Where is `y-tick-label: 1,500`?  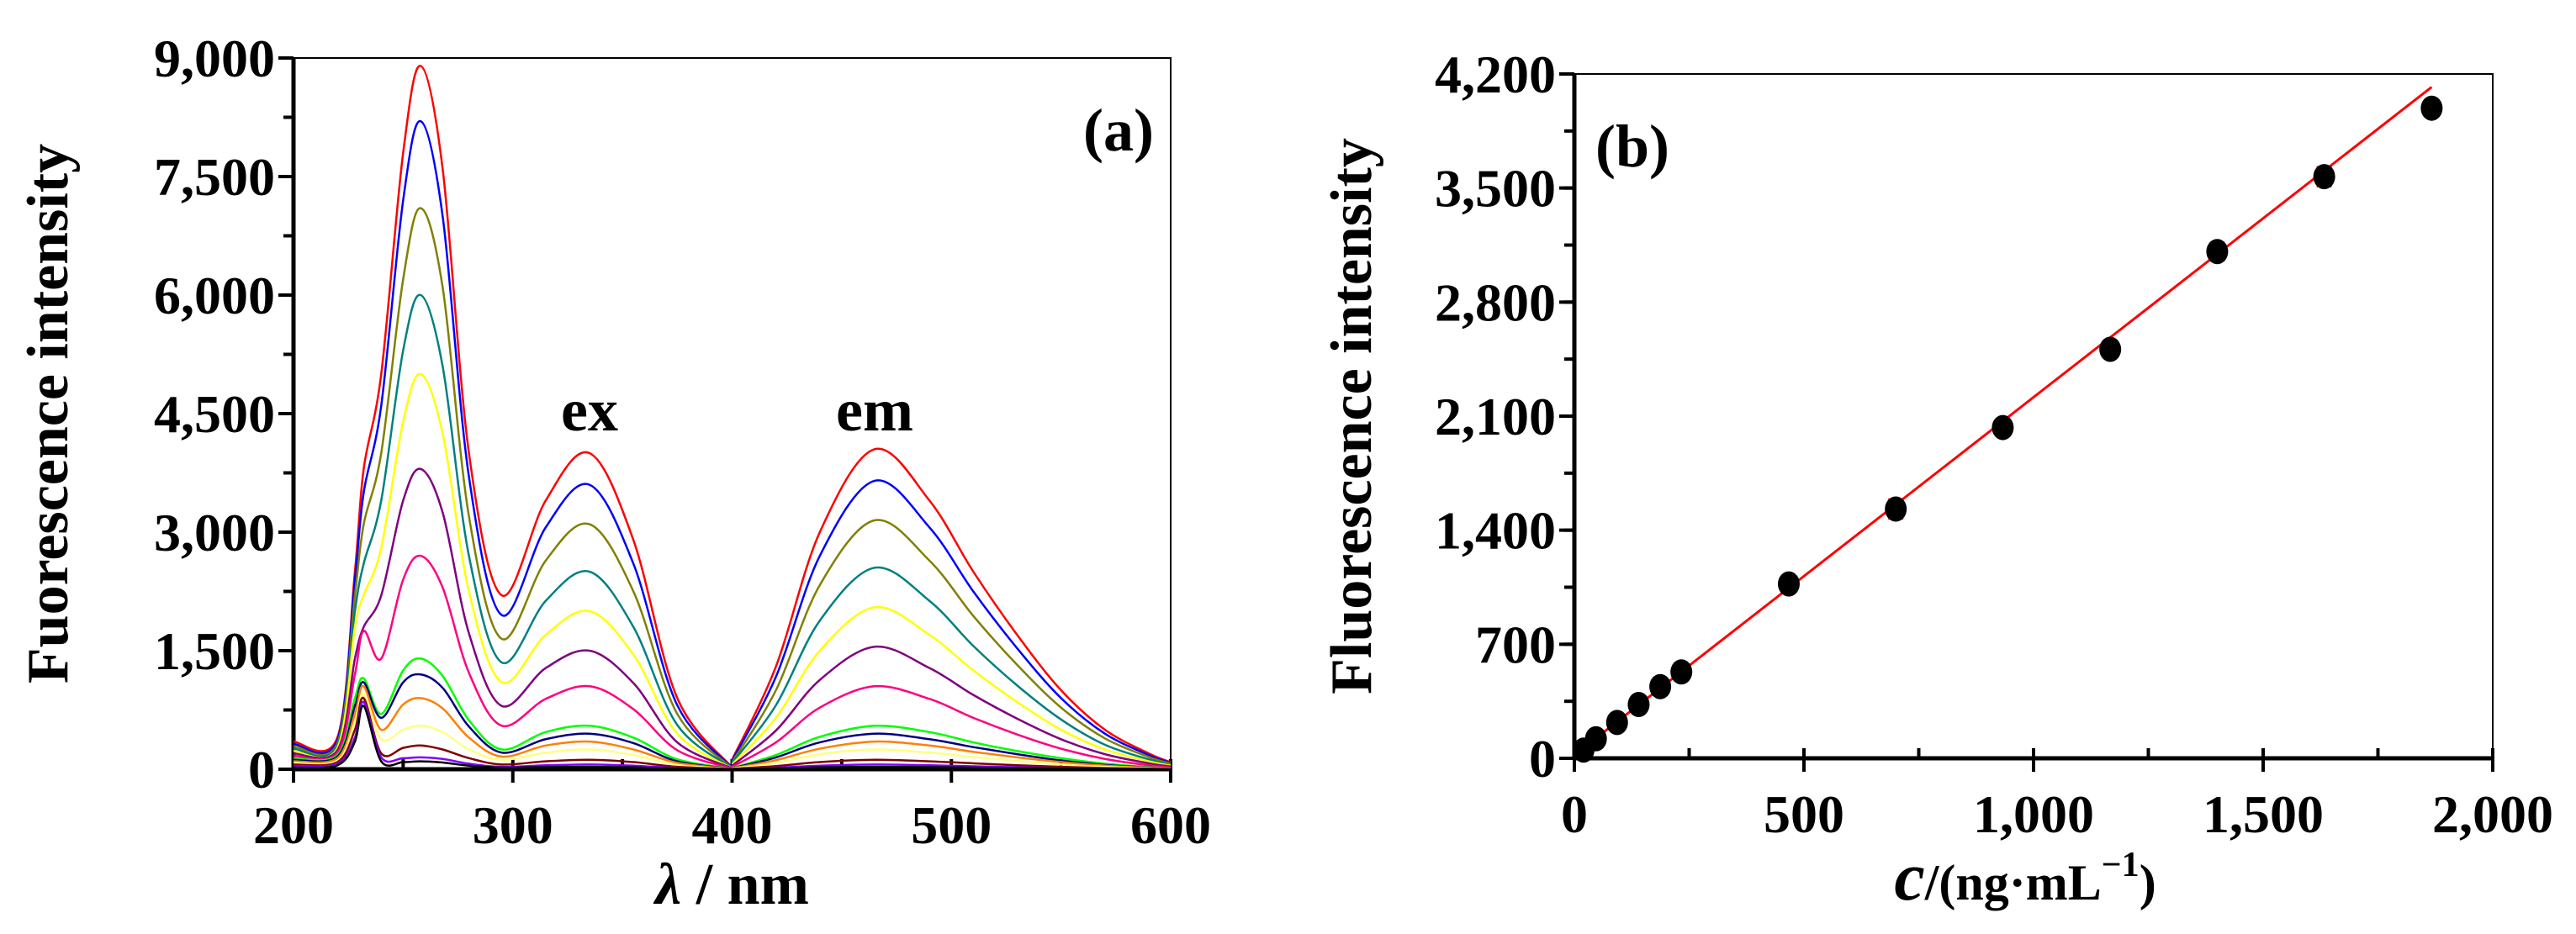 y-tick-label: 1,500 is located at coordinates (214, 651).